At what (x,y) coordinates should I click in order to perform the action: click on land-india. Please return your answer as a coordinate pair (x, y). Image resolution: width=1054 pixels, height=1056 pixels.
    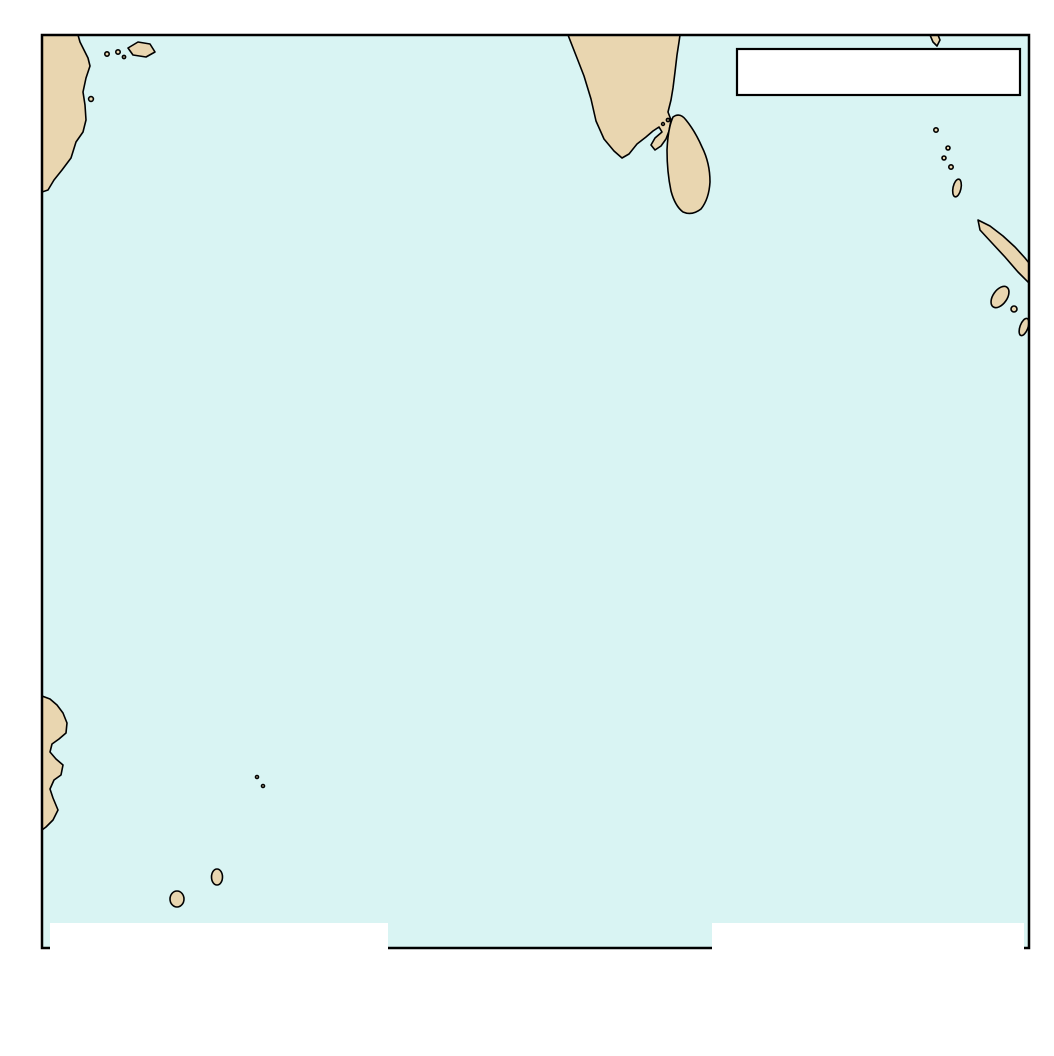
    Looking at the image, I should click on (624, 97).